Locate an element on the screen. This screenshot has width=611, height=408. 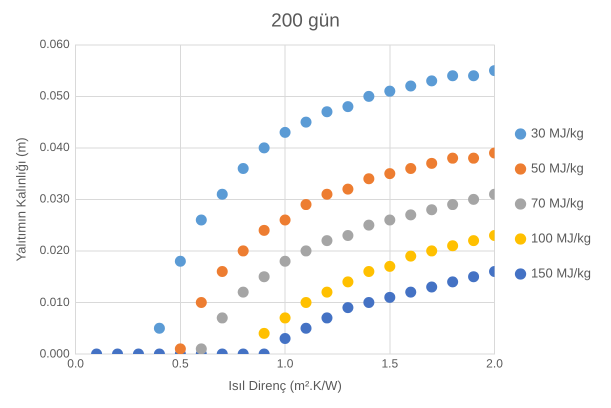
legend-label: 30 MJ/kg is located at coordinates (557, 133).